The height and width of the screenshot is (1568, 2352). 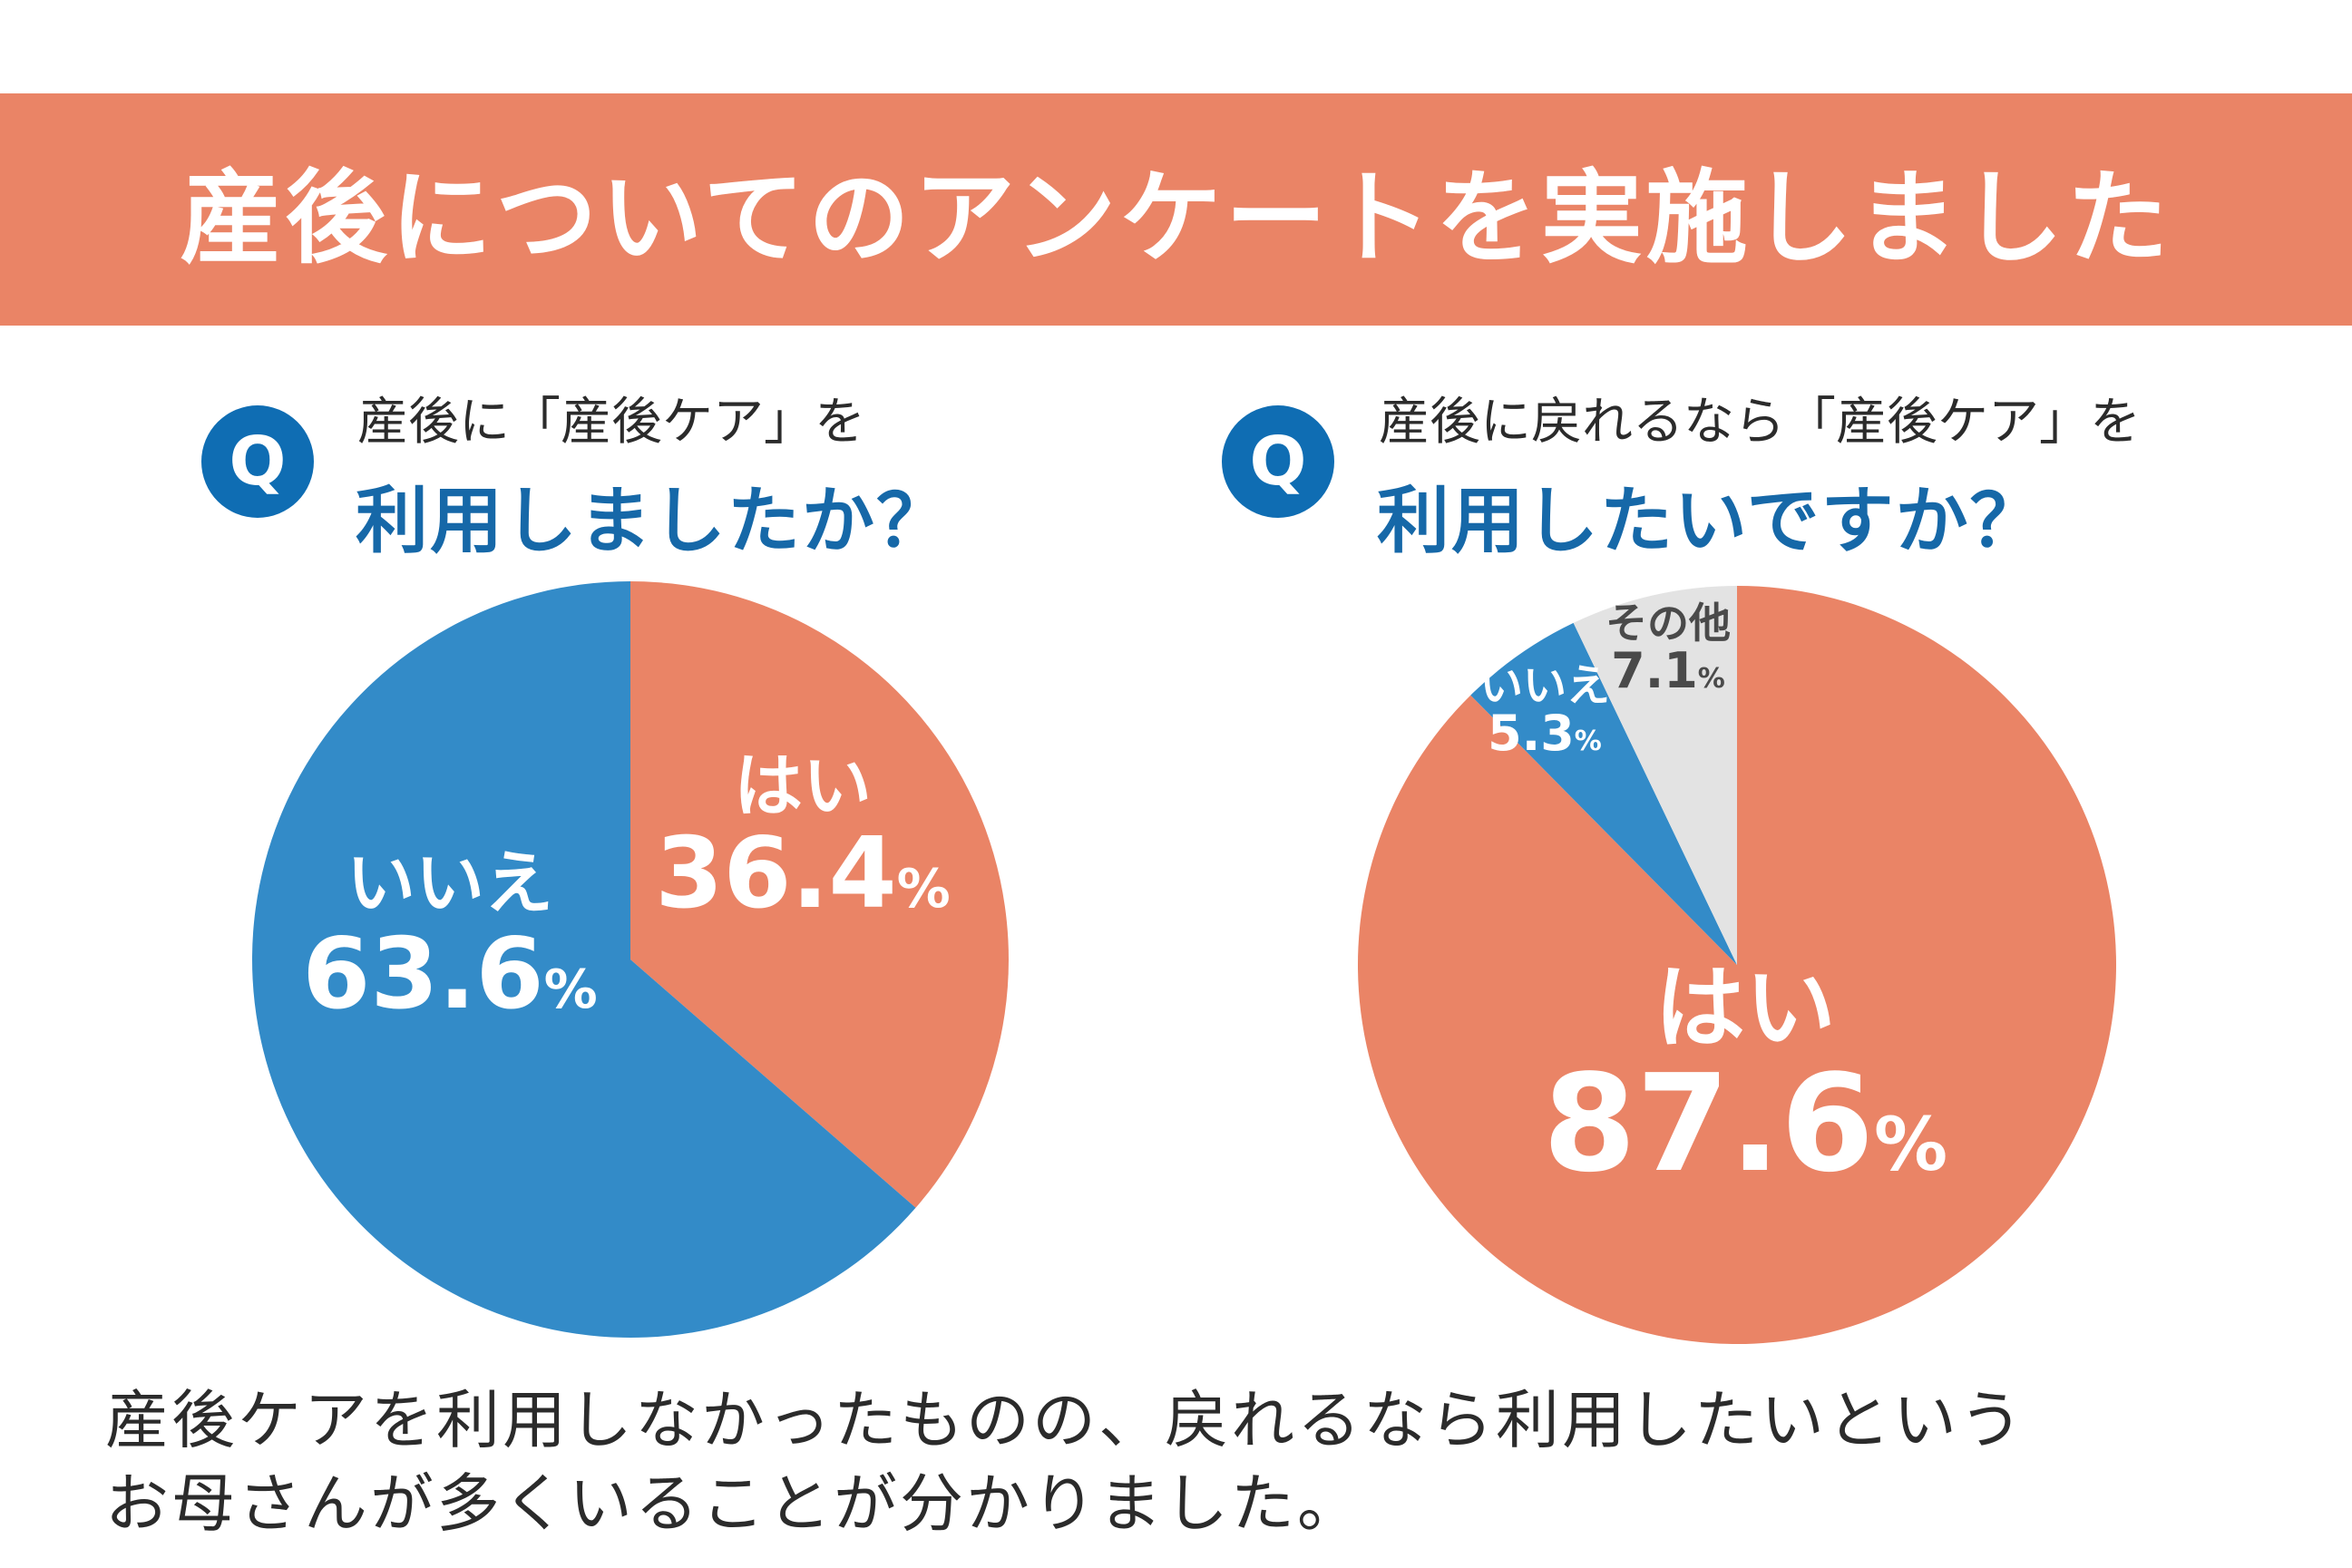 What do you see at coordinates (776, 873) in the screenshot?
I see `slice-value-number: 36.4` at bounding box center [776, 873].